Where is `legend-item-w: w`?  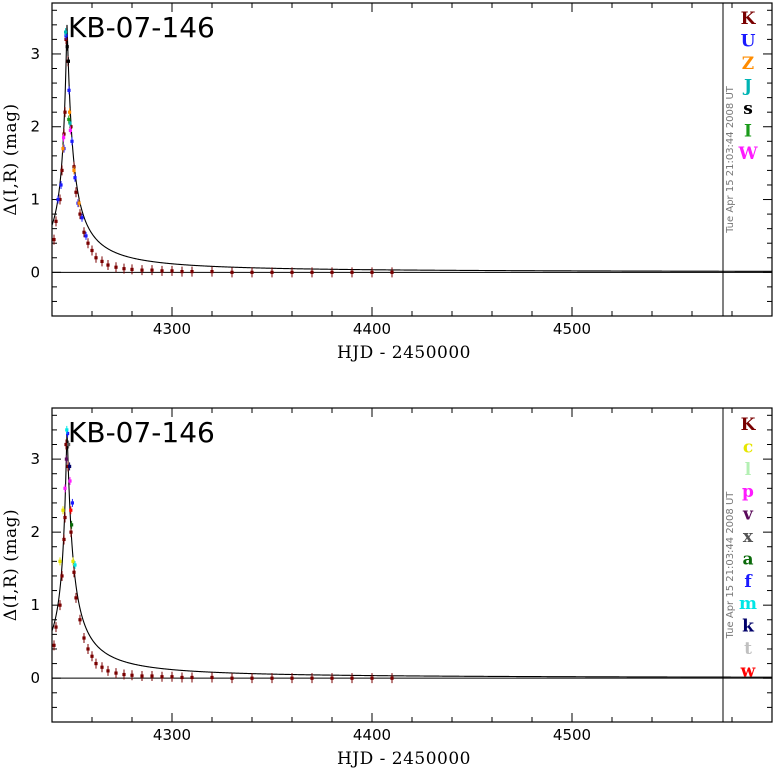
legend-item-w: w is located at coordinates (748, 671).